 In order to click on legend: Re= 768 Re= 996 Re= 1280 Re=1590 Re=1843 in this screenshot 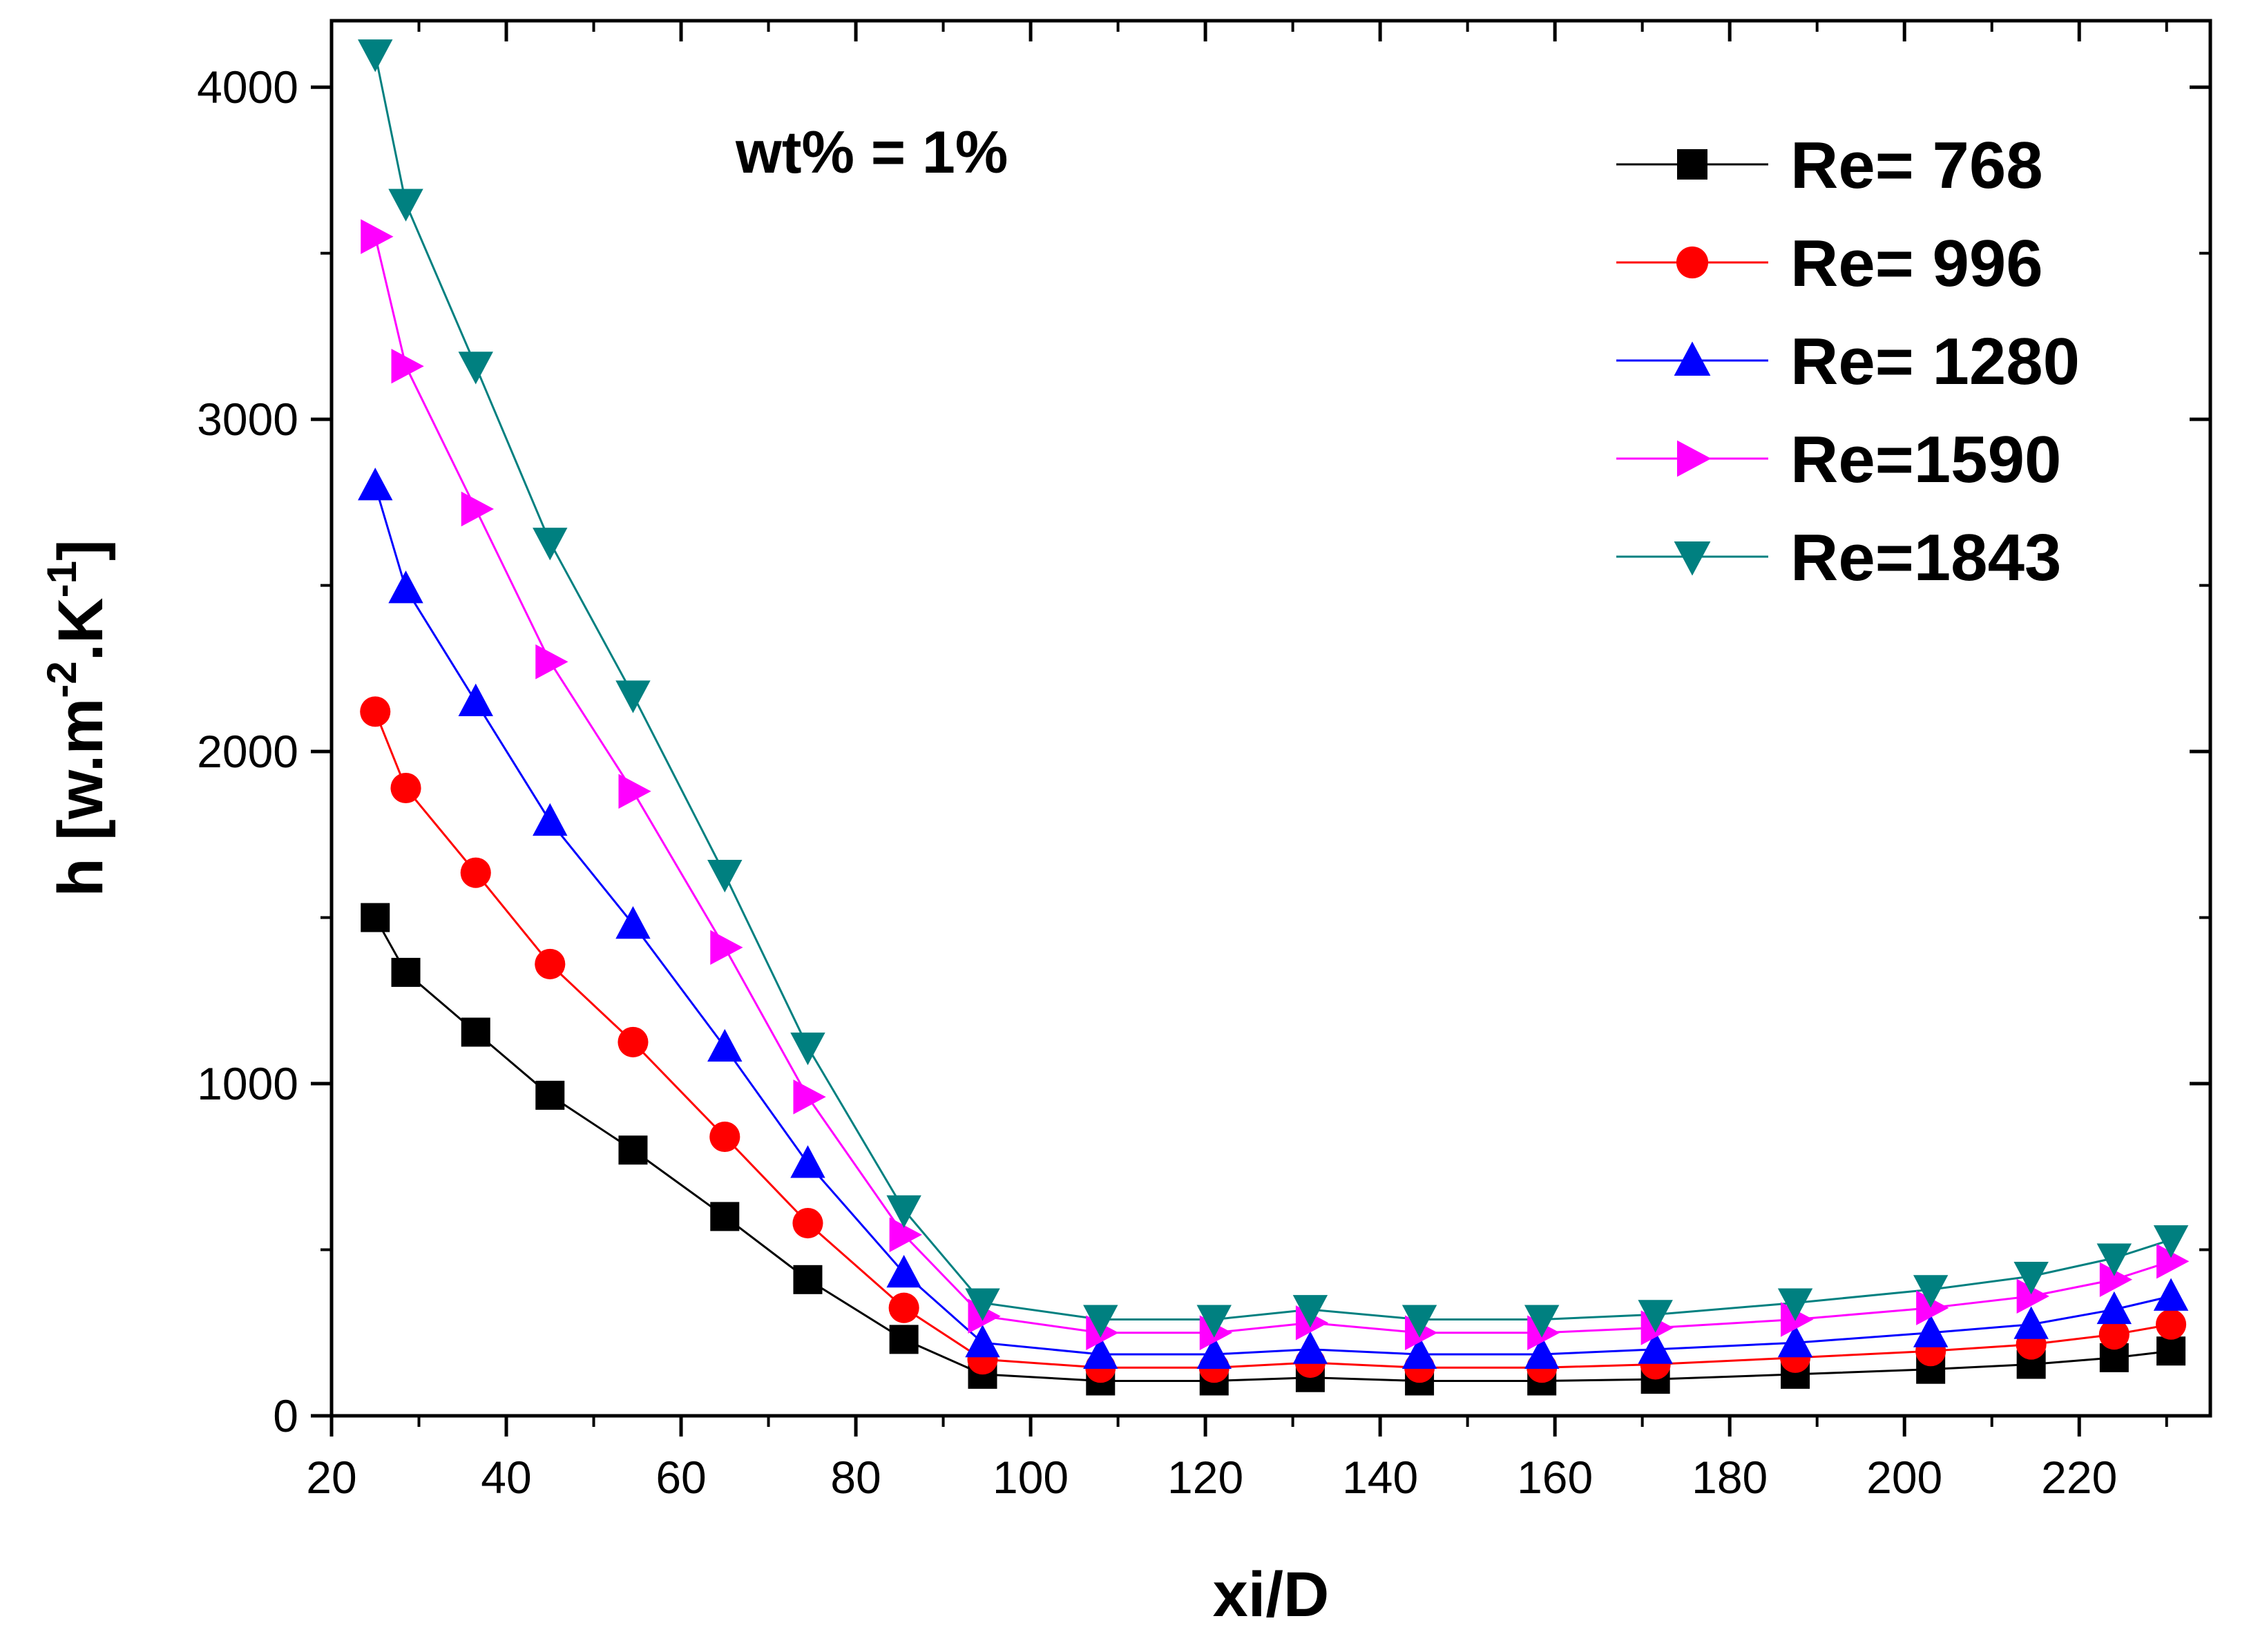, I will do `click(1848, 362)`.